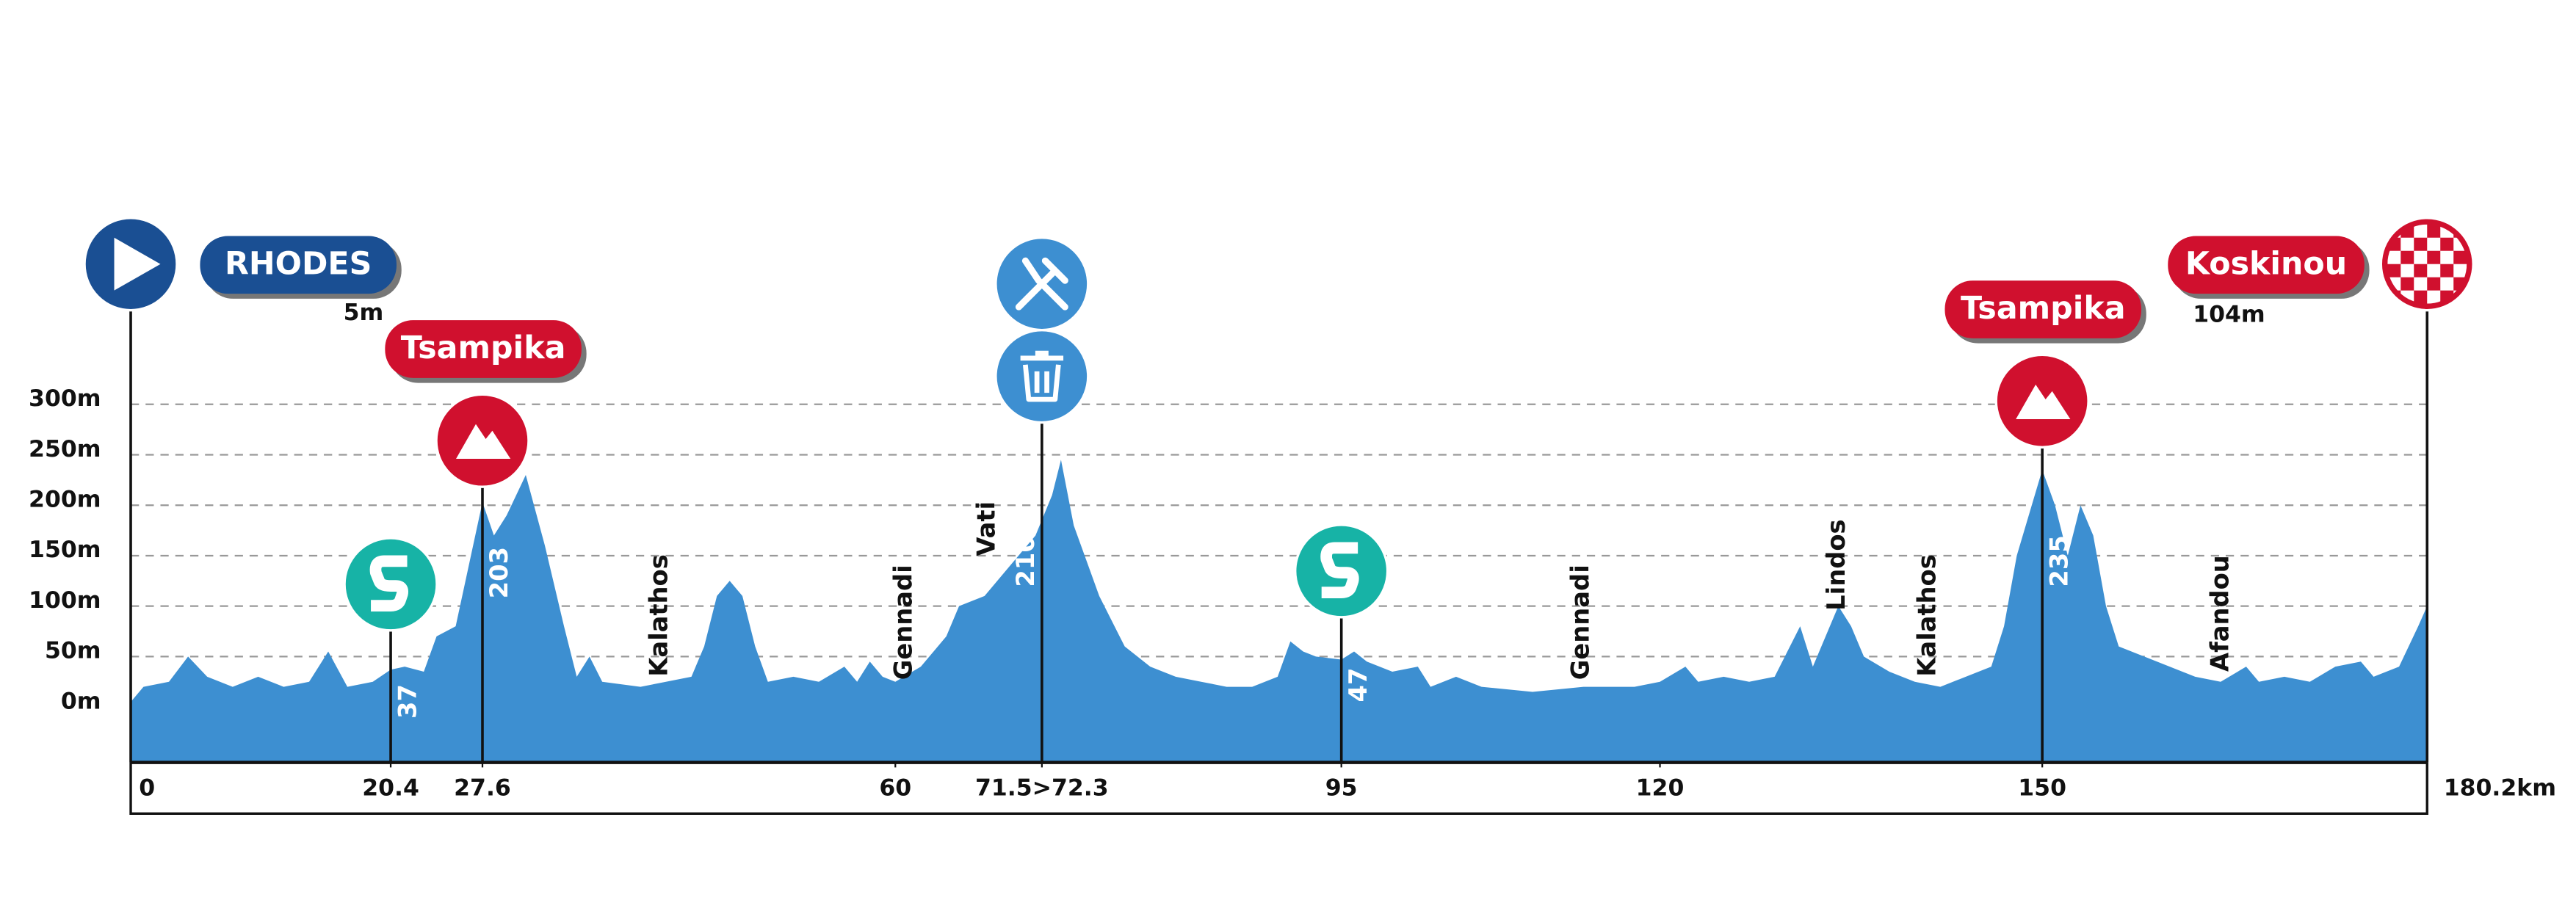  I want to click on trash-can, so click(1042, 376).